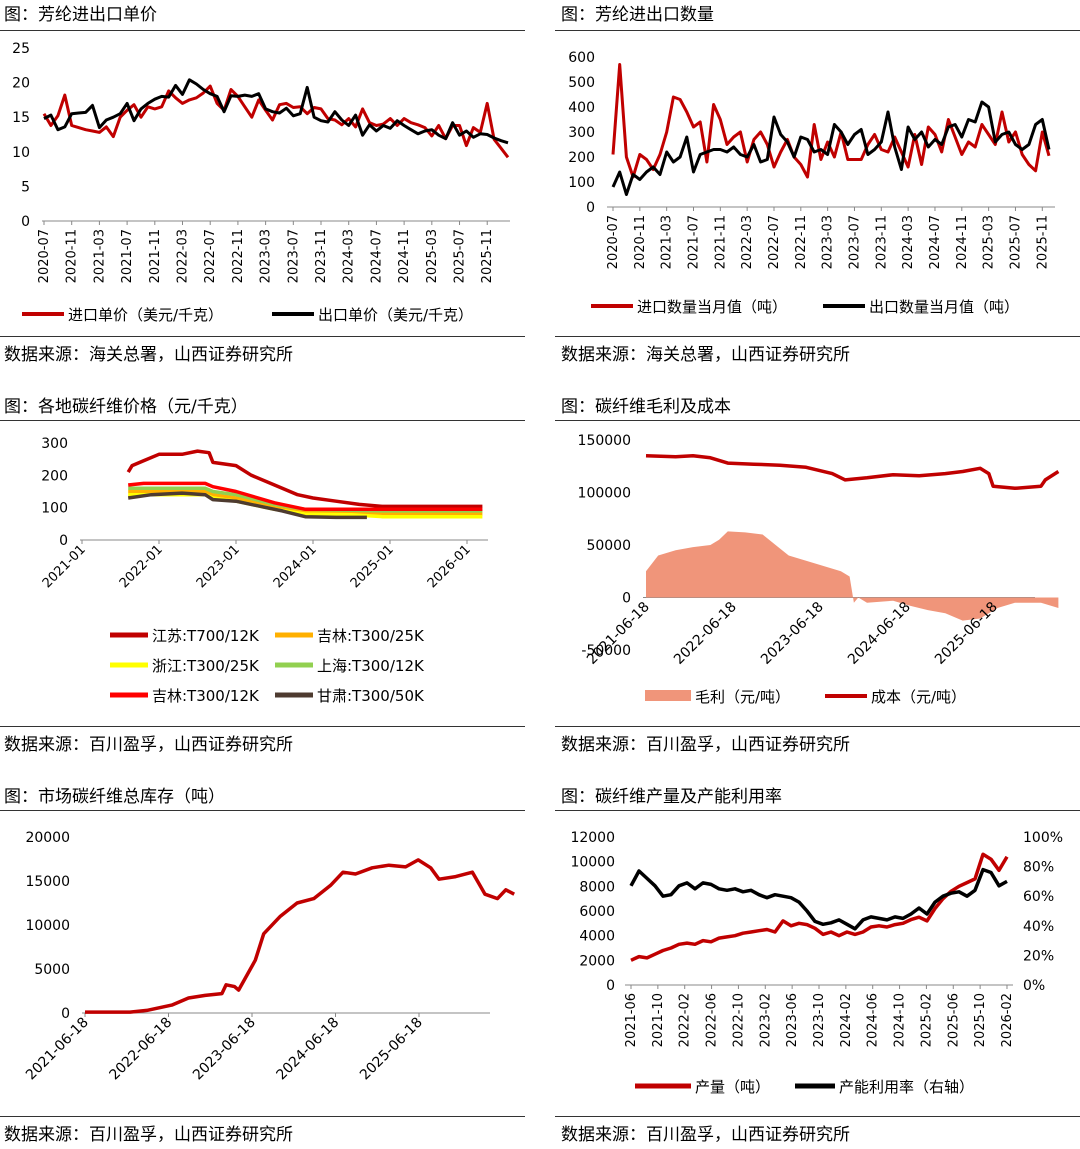 Image resolution: width=1080 pixels, height=1149 pixels. Describe the element at coordinates (141, 566) in the screenshot. I see `x-tick-label: 2022-01` at that location.